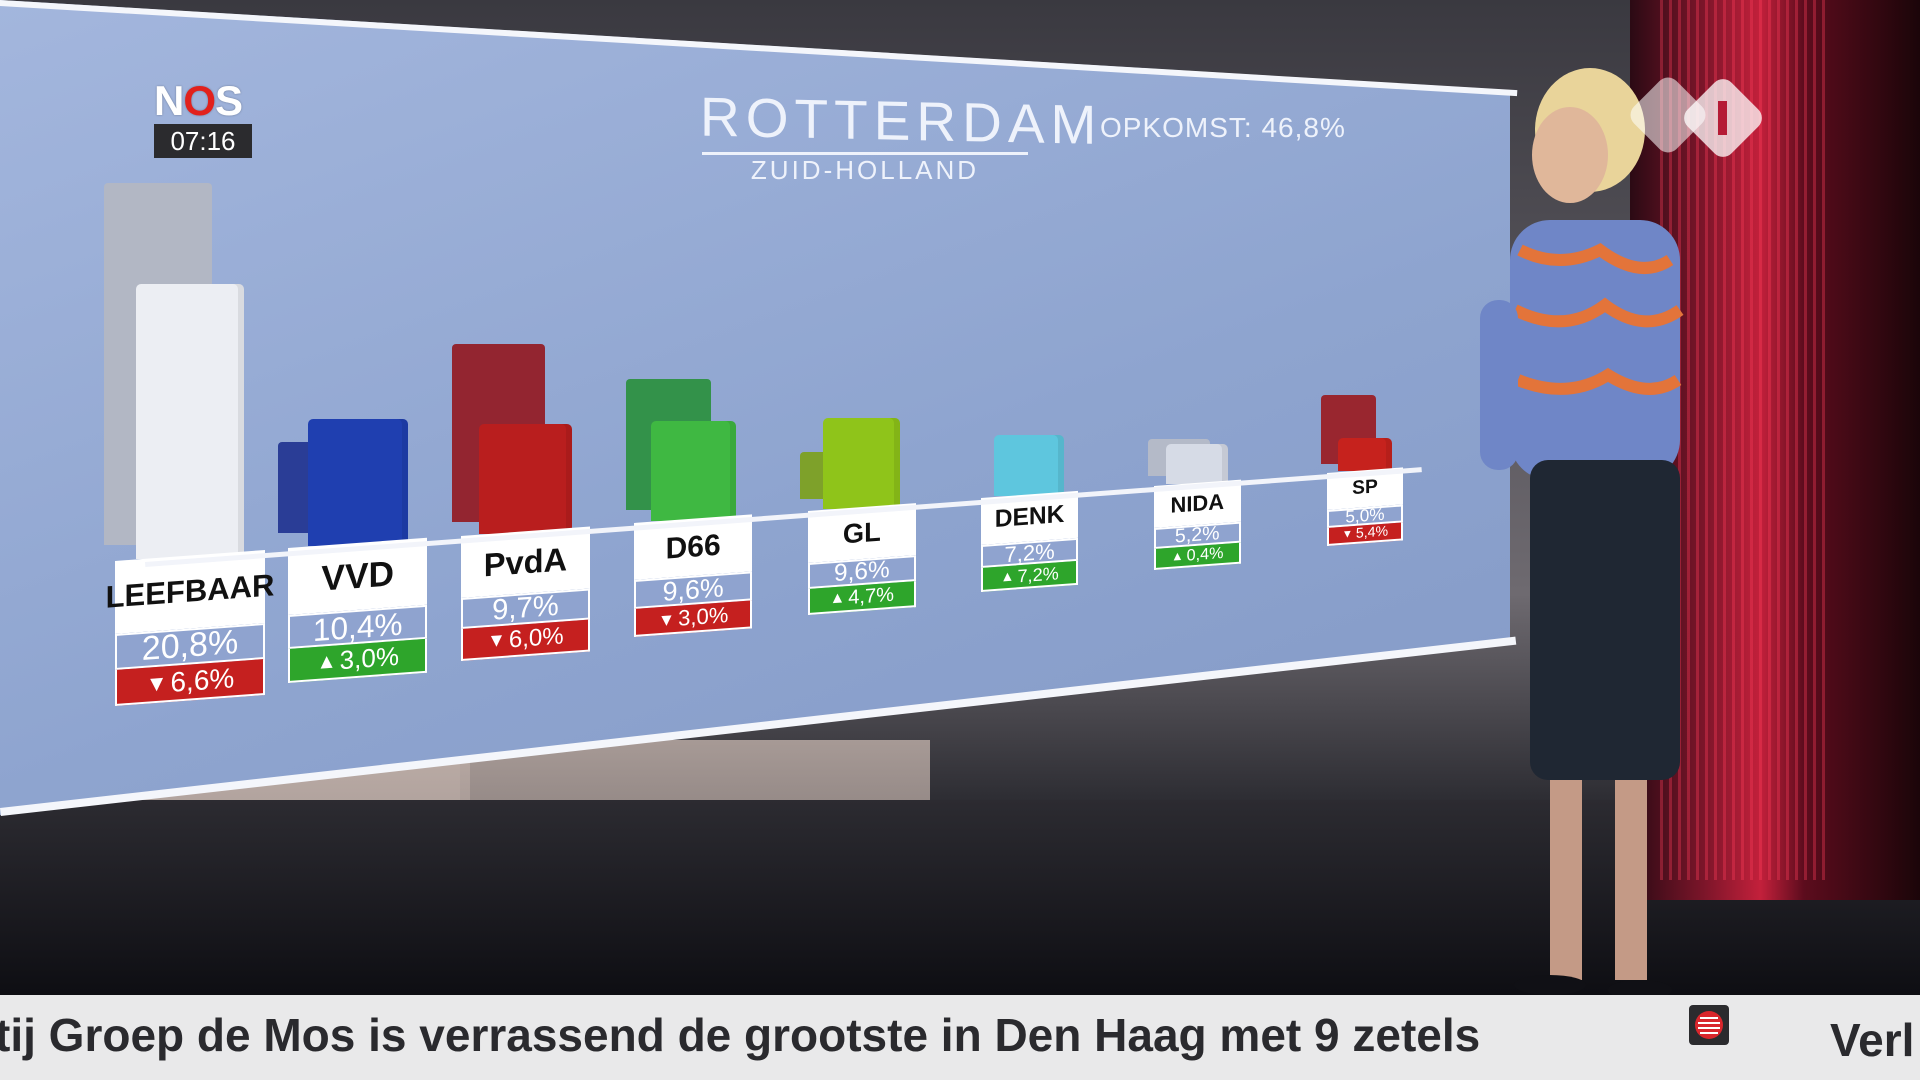  I want to click on bar-current-sp, so click(1365, 454).